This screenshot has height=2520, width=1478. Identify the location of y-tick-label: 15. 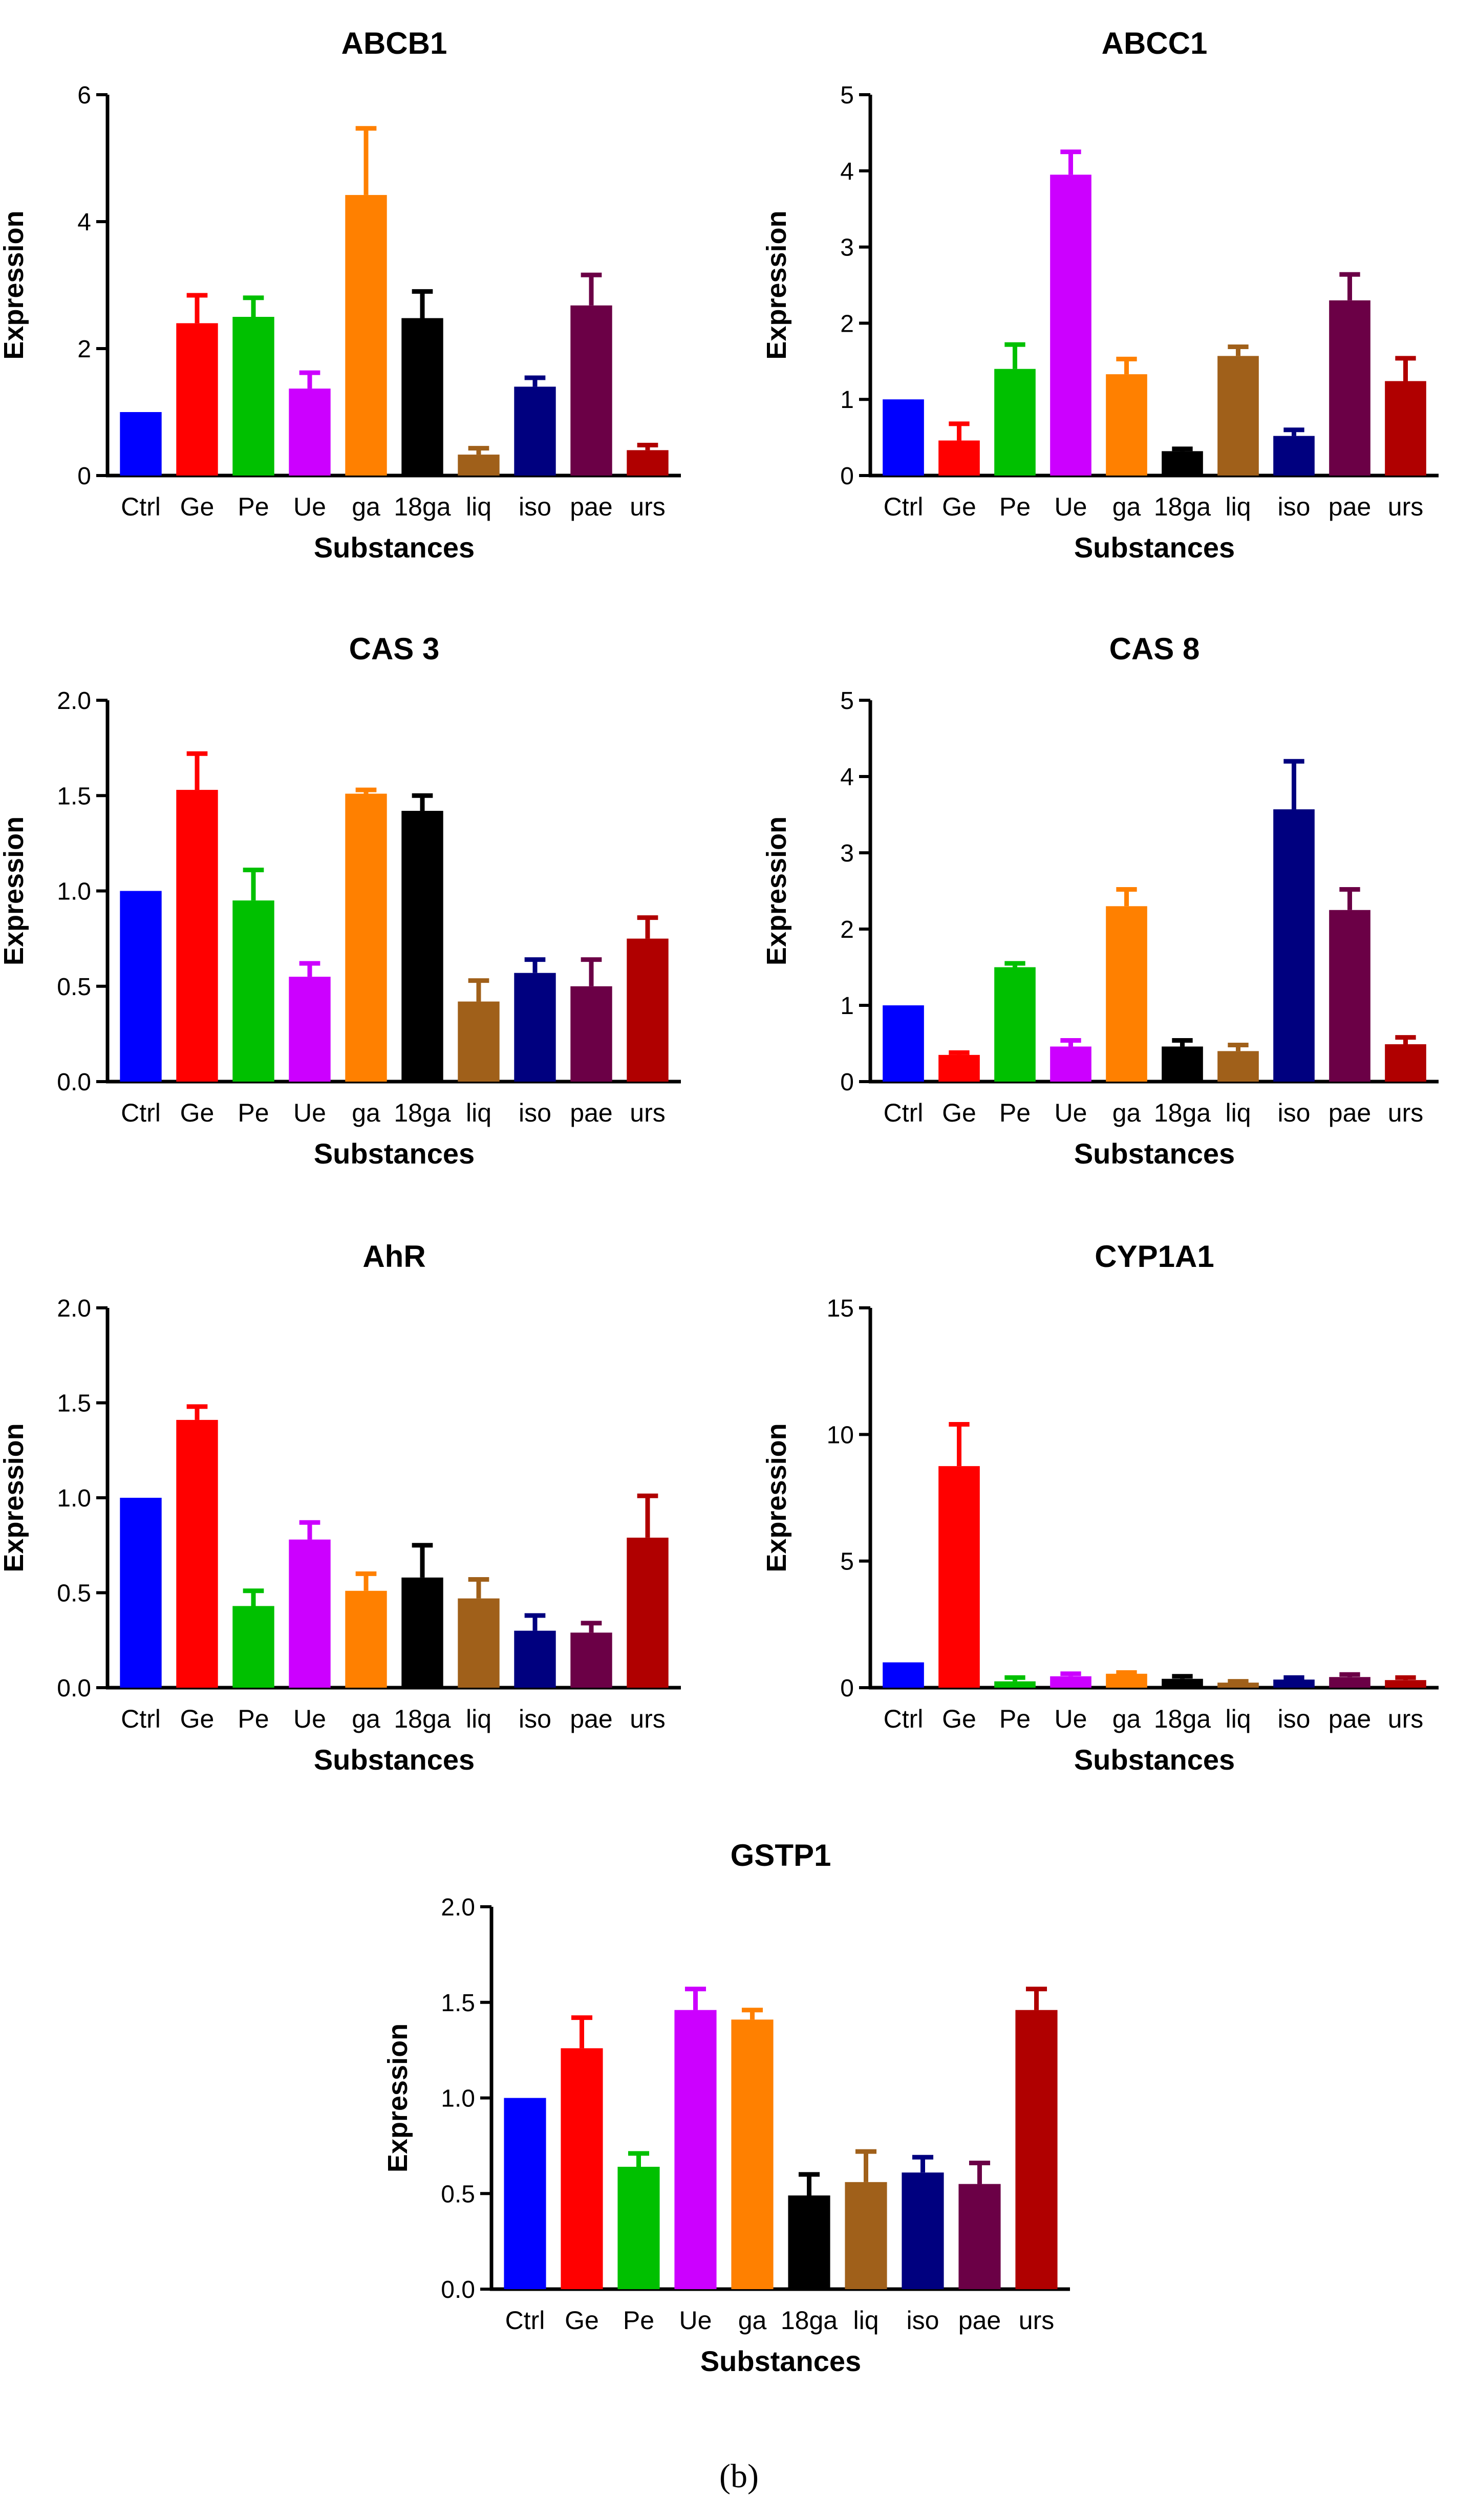
(840, 1308).